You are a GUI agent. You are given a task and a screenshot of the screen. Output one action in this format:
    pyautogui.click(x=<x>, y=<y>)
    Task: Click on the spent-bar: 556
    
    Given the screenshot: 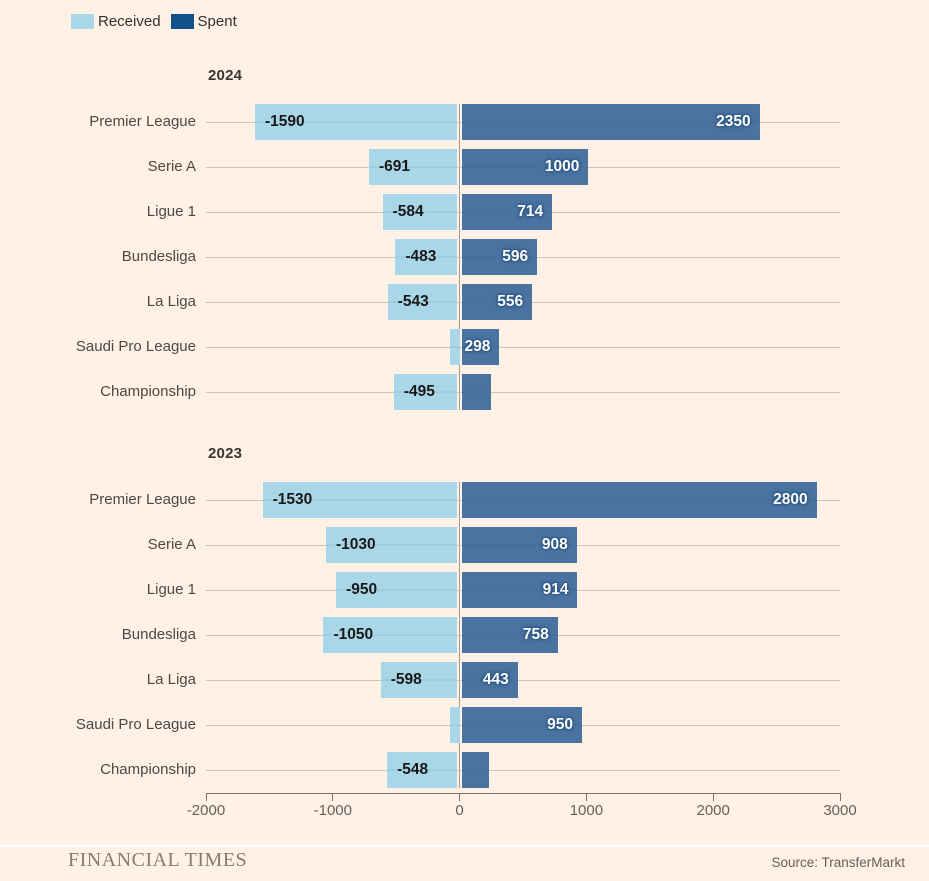 What is the action you would take?
    pyautogui.click(x=497, y=302)
    